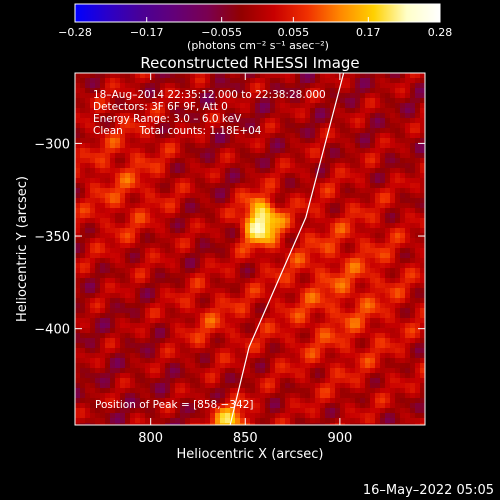 The image size is (500, 500). I want to click on annotation-time-range: 18–Aug–2014 22:35:12.000 to 22:38:28.000, so click(209, 95).